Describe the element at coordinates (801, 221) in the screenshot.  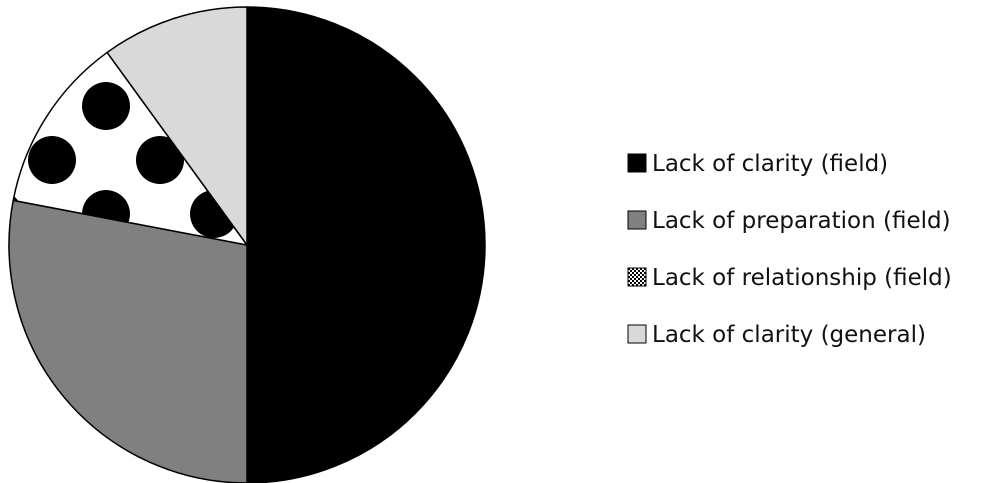
I see `legend-label: Lack of preparation (field)` at that location.